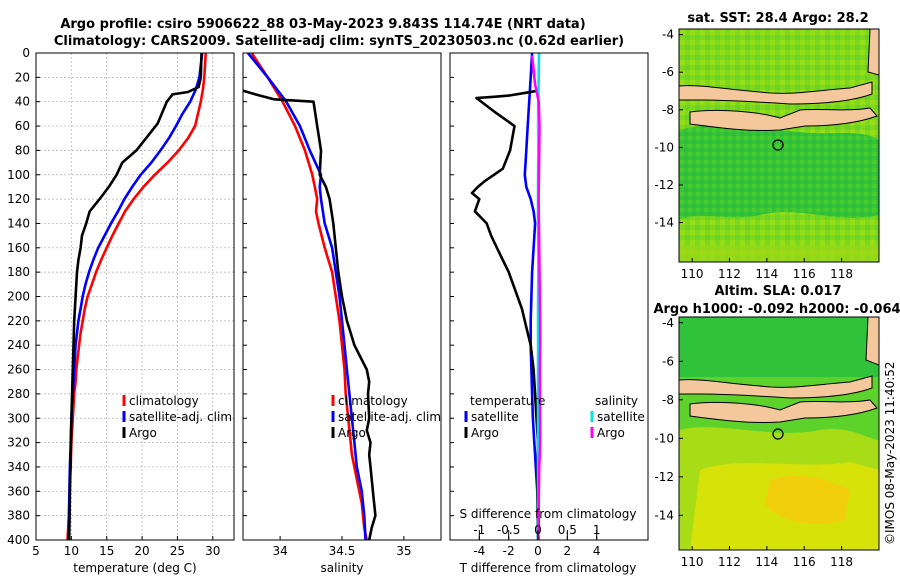 Image resolution: width=900 pixels, height=580 pixels. What do you see at coordinates (664, 515) in the screenshot?
I see `map-y-tick-label: -14` at bounding box center [664, 515].